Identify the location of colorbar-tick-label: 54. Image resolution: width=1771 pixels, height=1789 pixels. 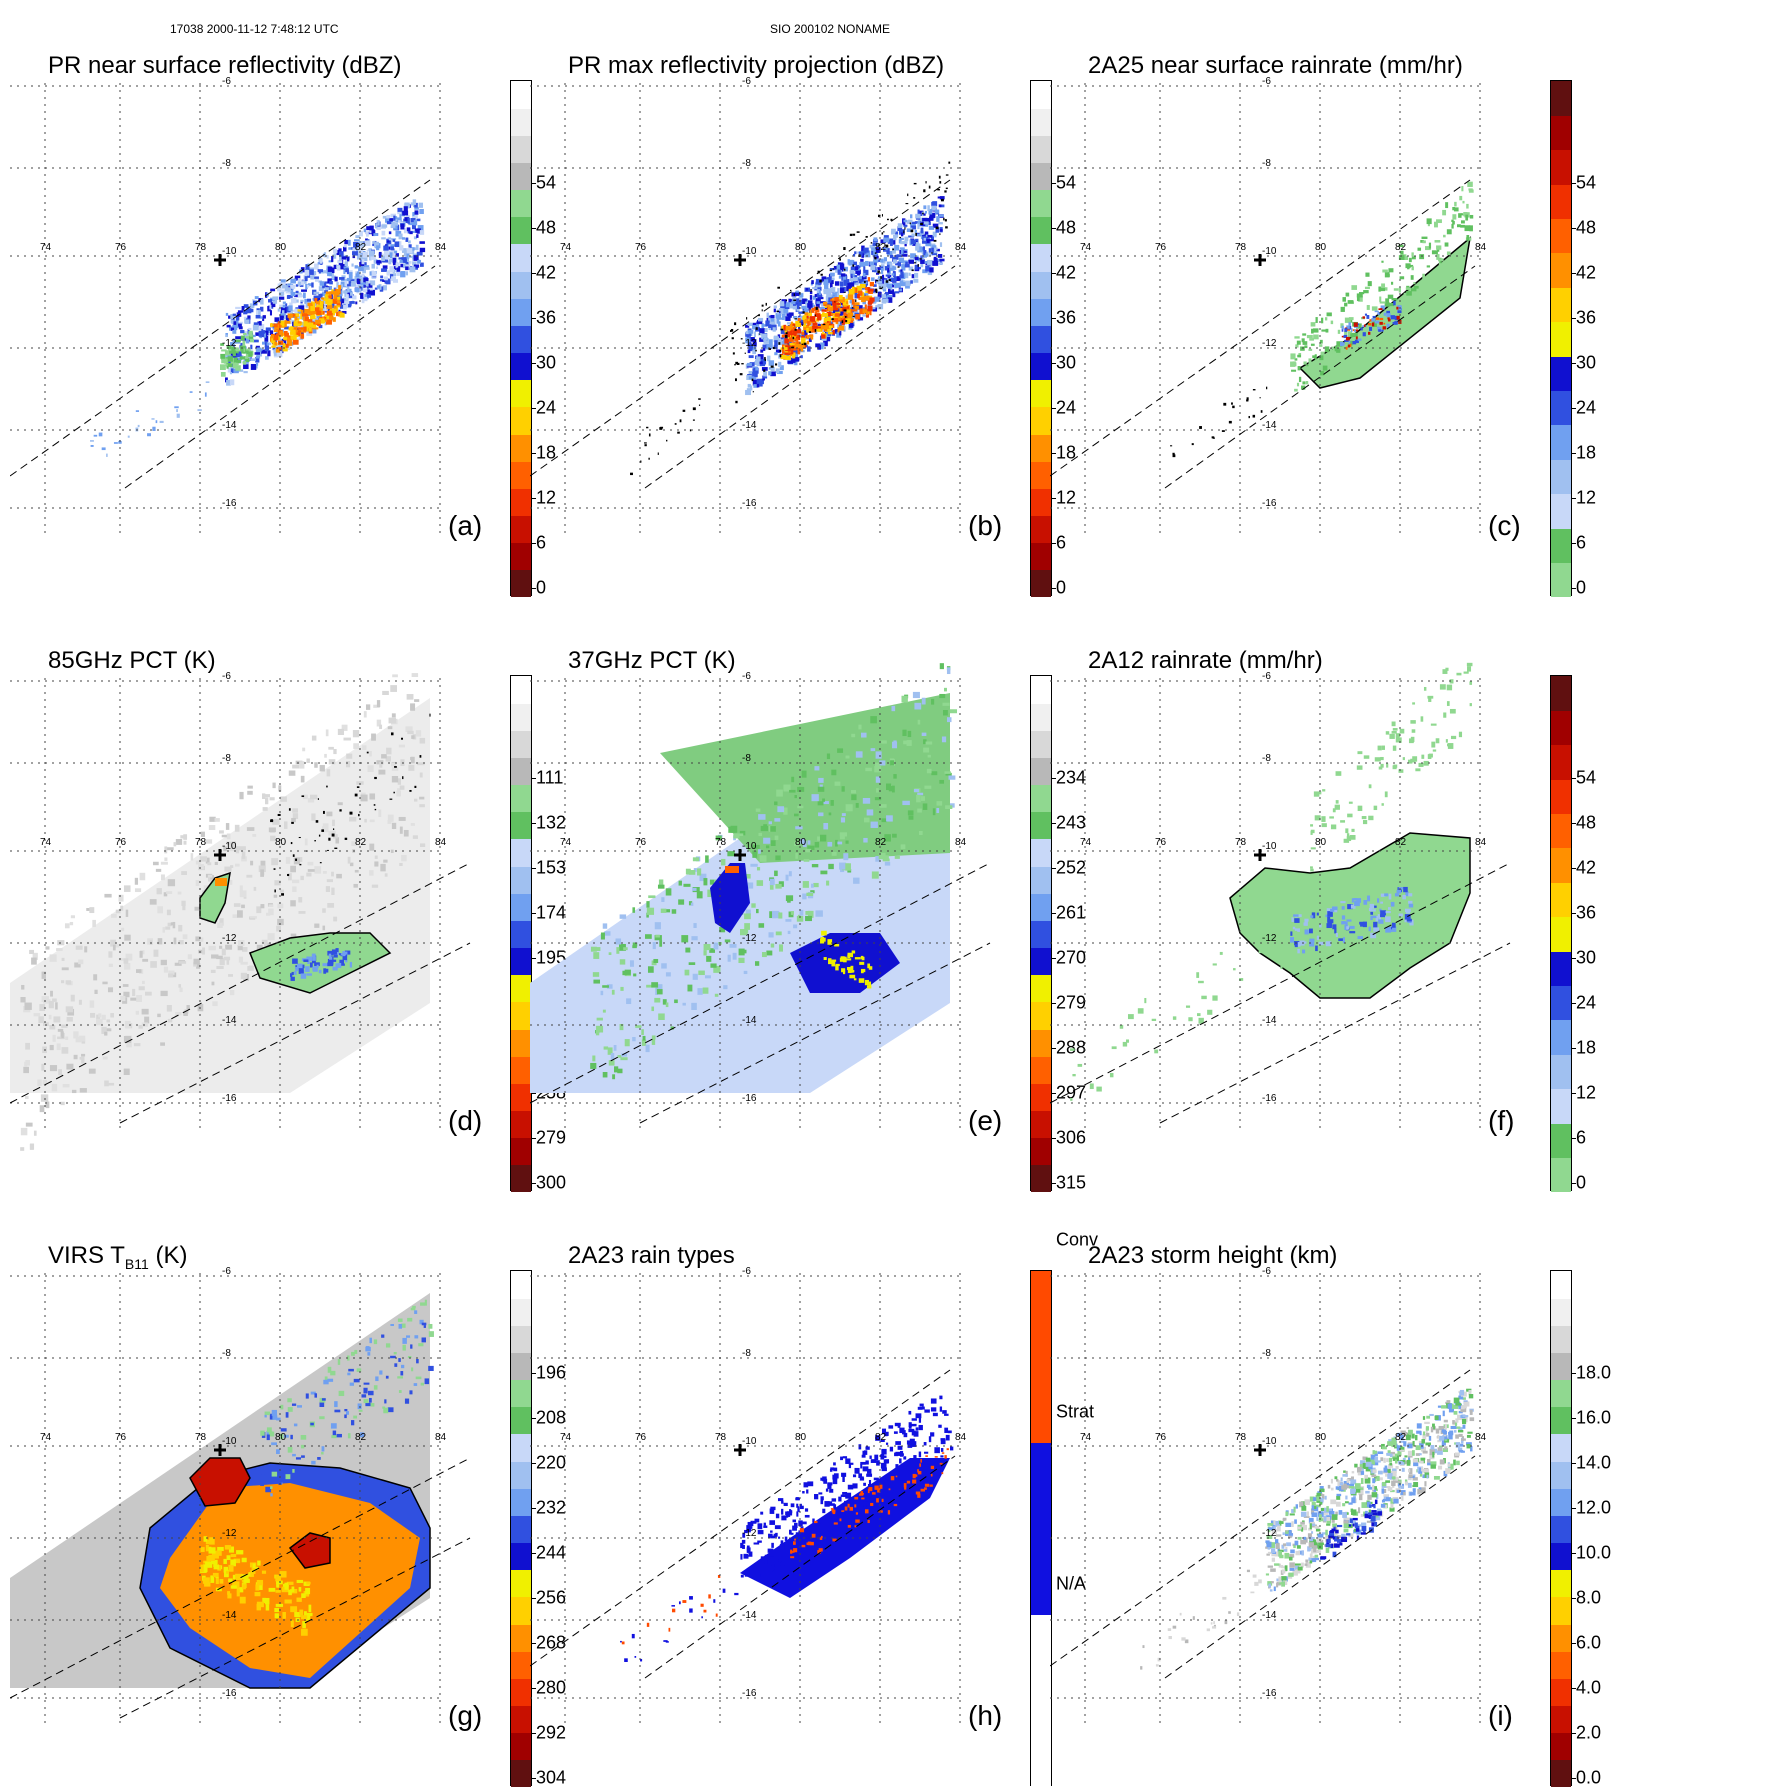
(1586, 778).